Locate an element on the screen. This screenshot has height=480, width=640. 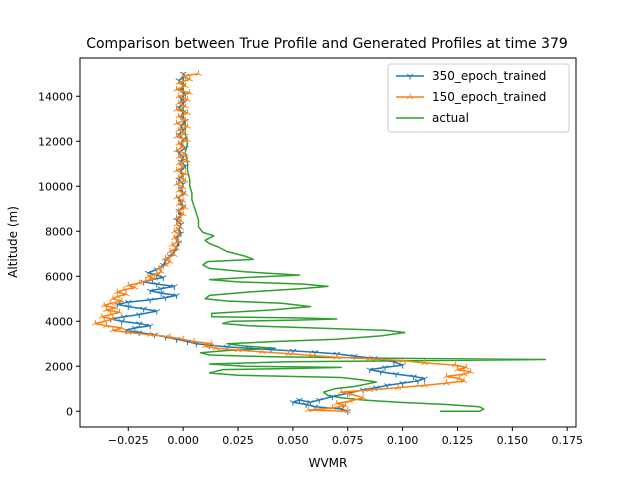
legend-label: actual is located at coordinates (450, 118).